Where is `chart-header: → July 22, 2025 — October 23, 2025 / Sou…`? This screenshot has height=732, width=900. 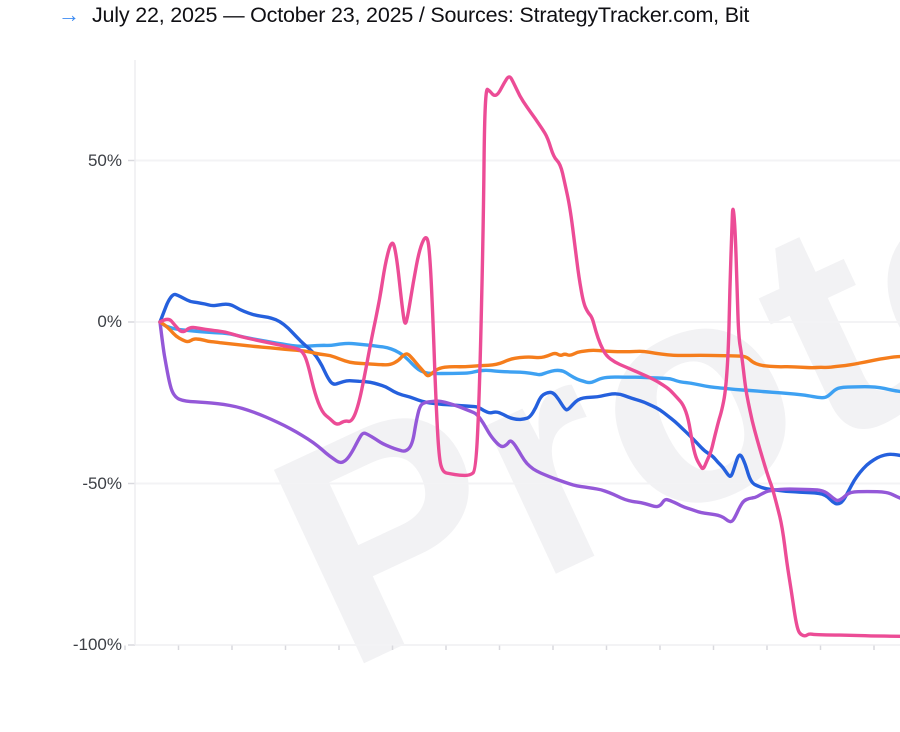 chart-header: → July 22, 2025 — October 23, 2025 / Sou… is located at coordinates (450, 17).